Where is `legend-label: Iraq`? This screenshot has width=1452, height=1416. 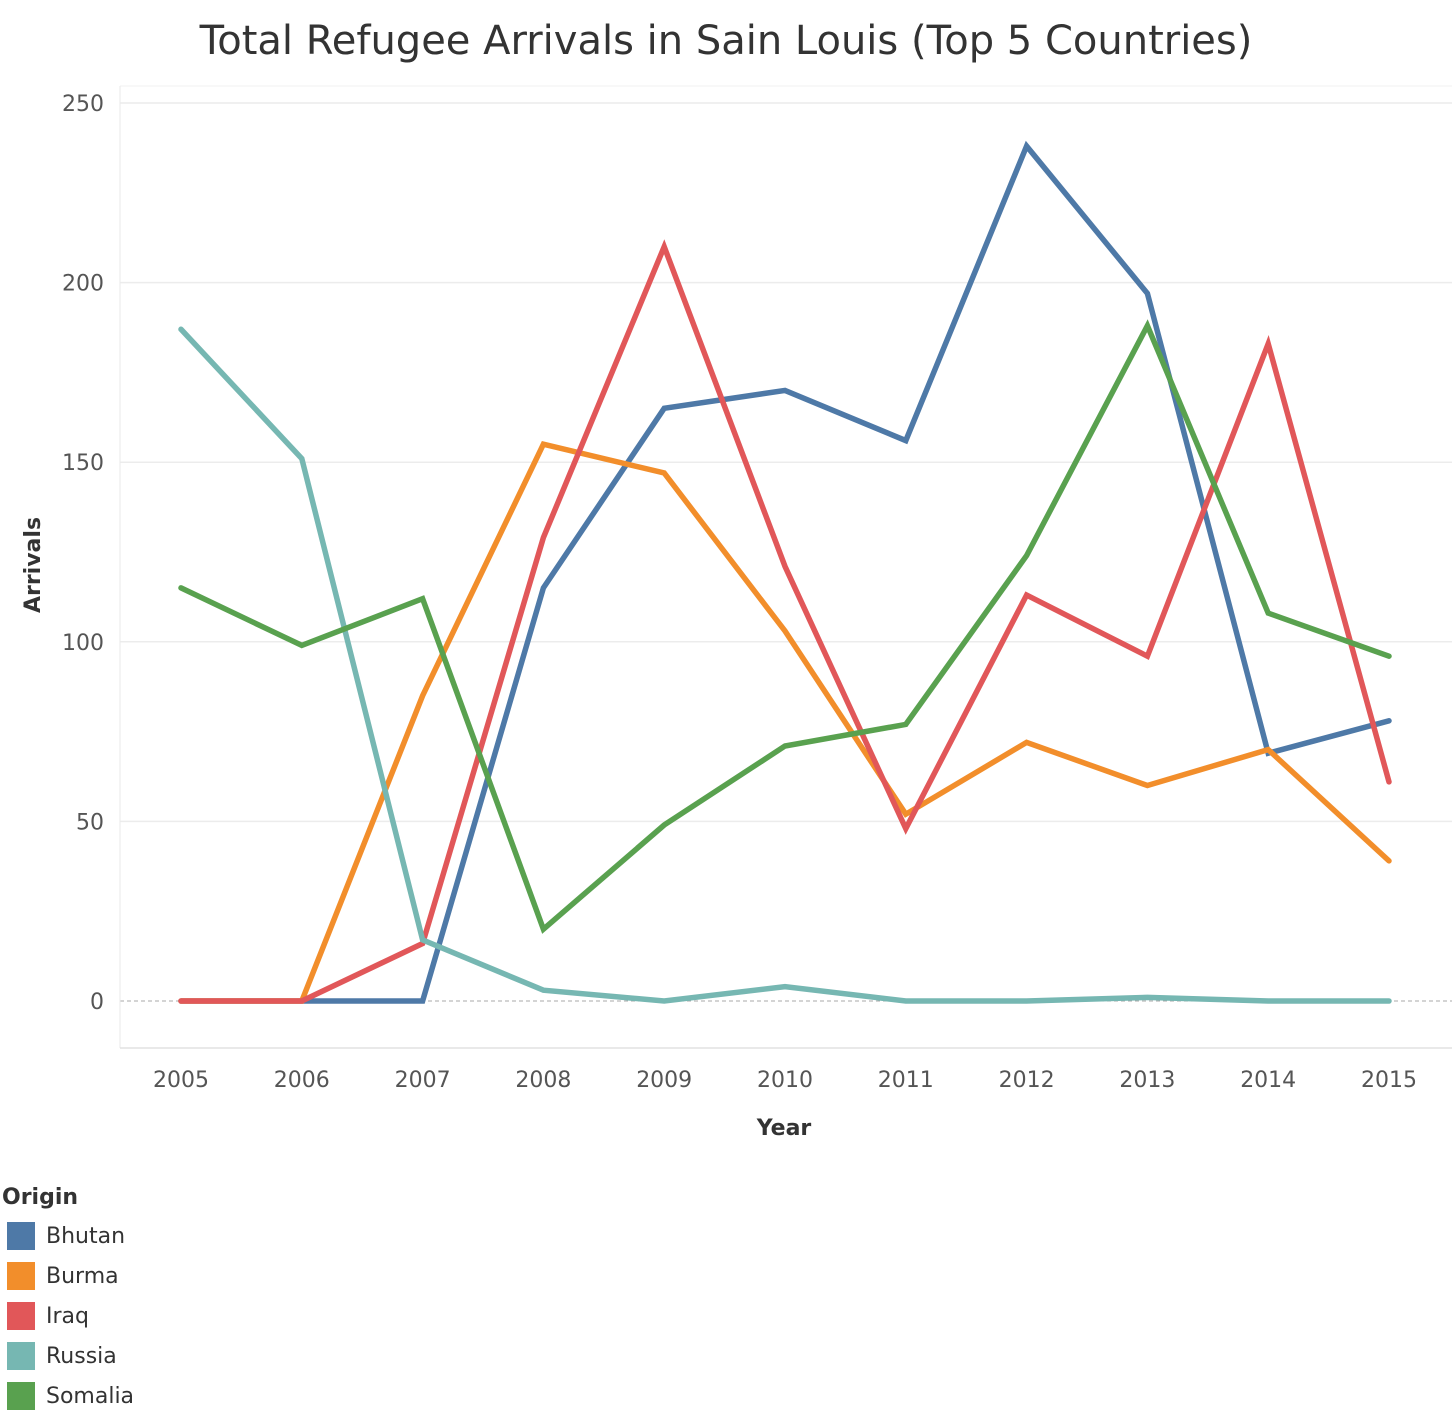
legend-label: Iraq is located at coordinates (67, 1316).